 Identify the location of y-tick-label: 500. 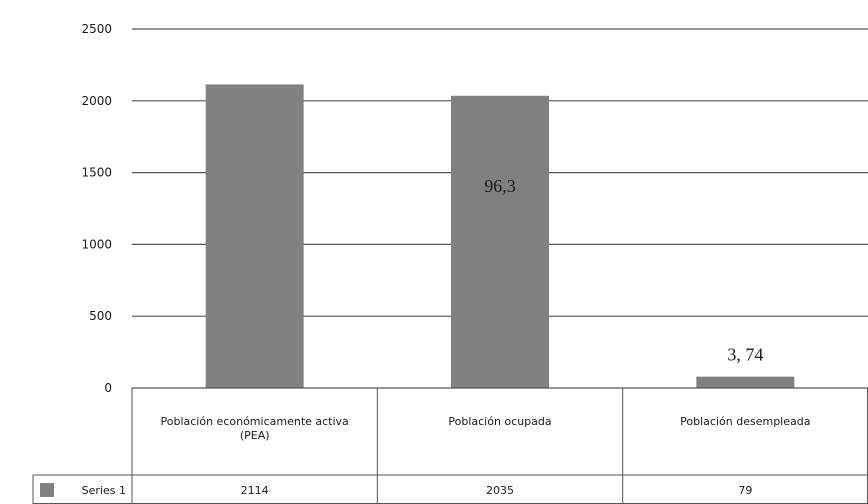
(100, 316).